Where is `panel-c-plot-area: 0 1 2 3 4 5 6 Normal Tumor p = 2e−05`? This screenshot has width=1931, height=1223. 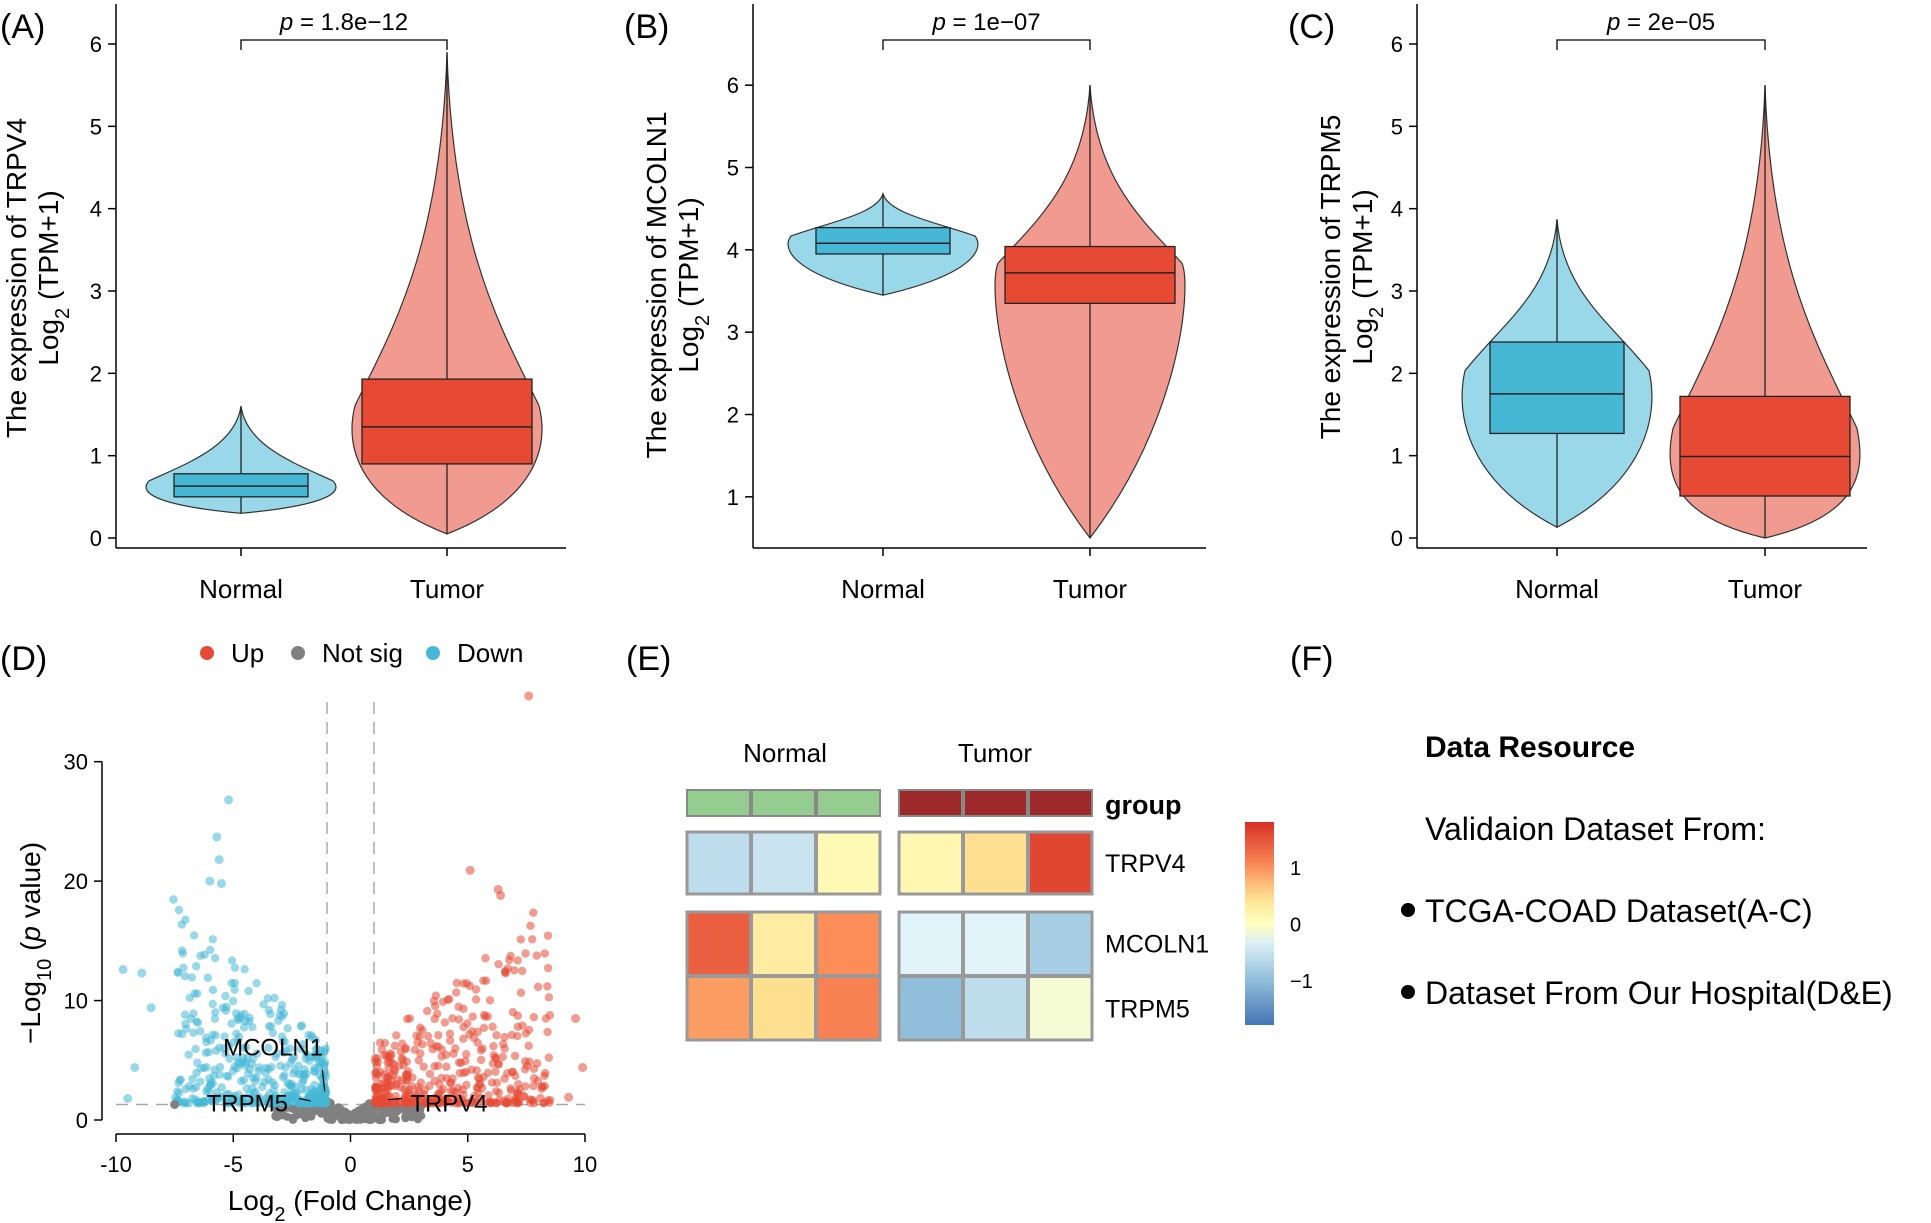
panel-c-plot-area: 0 1 2 3 4 5 6 Normal Tumor p = 2e−05 is located at coordinates (1629, 304).